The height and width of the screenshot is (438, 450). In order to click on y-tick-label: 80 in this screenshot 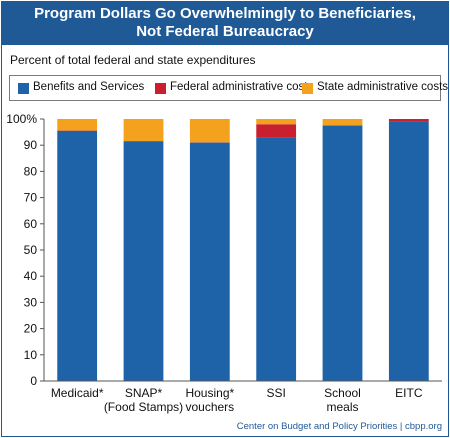, I will do `click(31, 171)`.